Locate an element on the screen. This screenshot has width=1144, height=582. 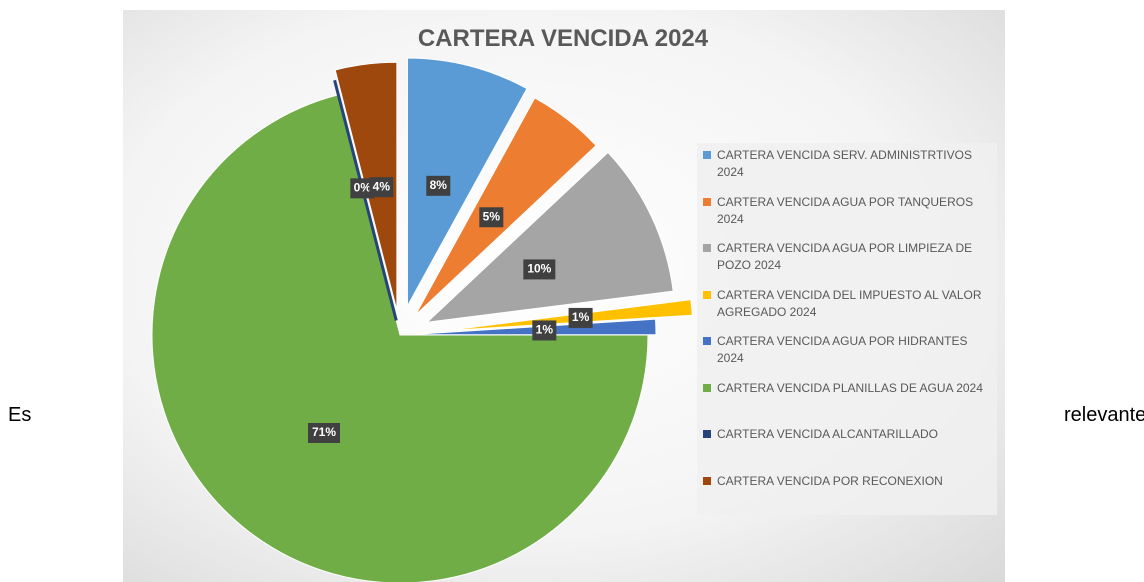
data-label: 10% is located at coordinates (539, 269).